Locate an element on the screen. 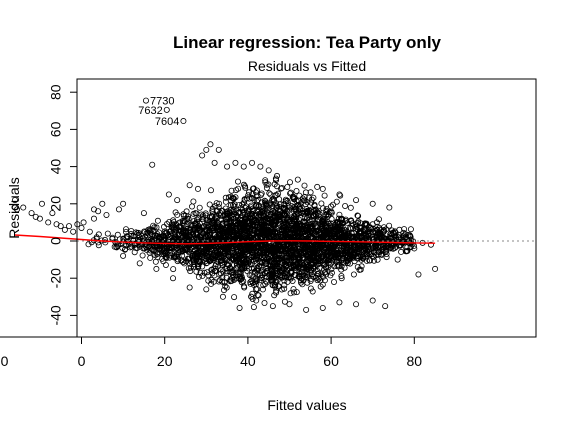 The height and width of the screenshot is (434, 577). y-axis-label: Residuals is located at coordinates (14, 207).